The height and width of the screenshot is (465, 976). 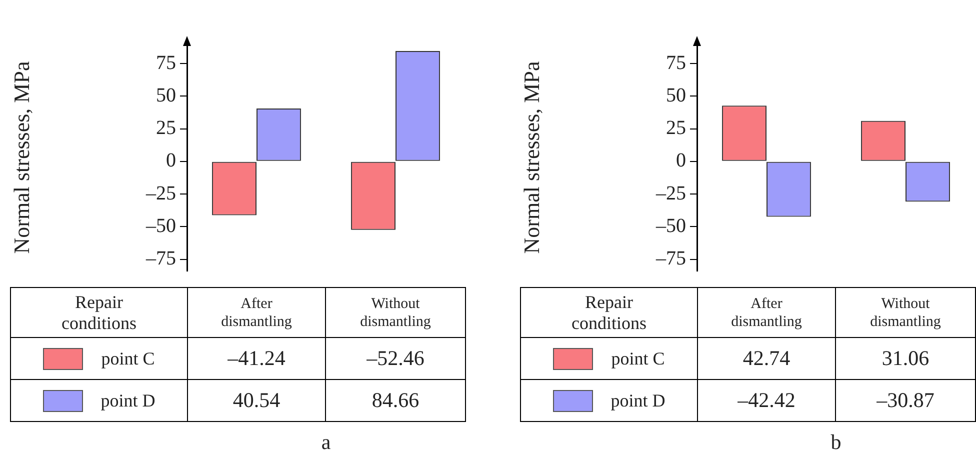 What do you see at coordinates (906, 359) in the screenshot?
I see `data-label: 31.06` at bounding box center [906, 359].